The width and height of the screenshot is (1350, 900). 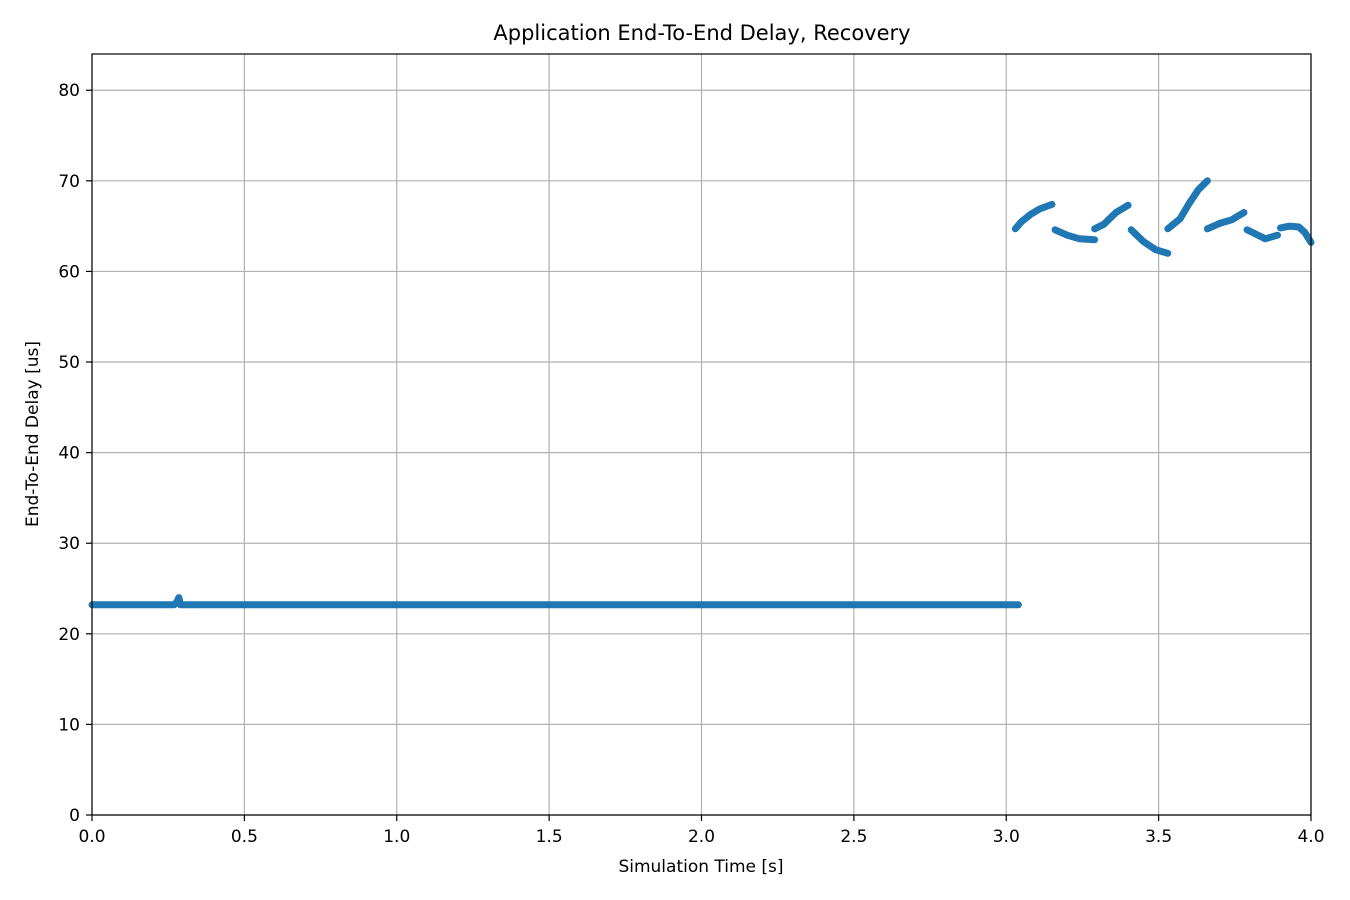 I want to click on x-axis-ticks: 0.0 0.5 1.0 1.5 2.0 2.5 3.0 3.5 4.0, so click(x=701, y=831).